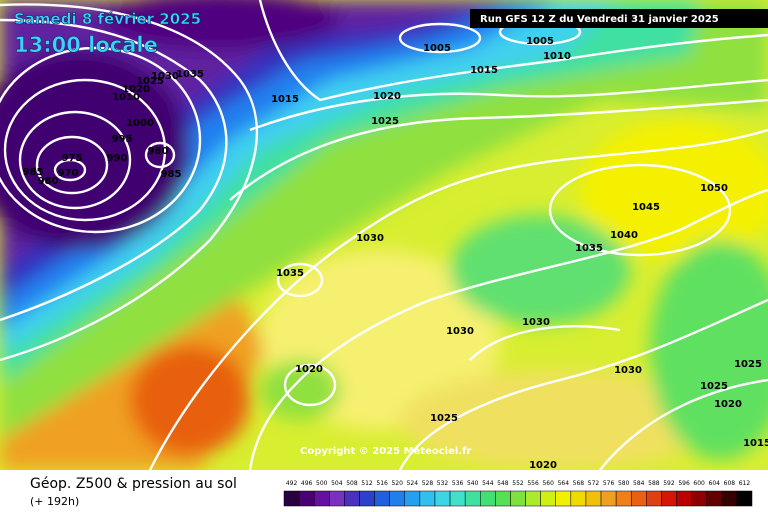  Describe the element at coordinates (413, 483) in the screenshot. I see `legend-label: 524` at that location.